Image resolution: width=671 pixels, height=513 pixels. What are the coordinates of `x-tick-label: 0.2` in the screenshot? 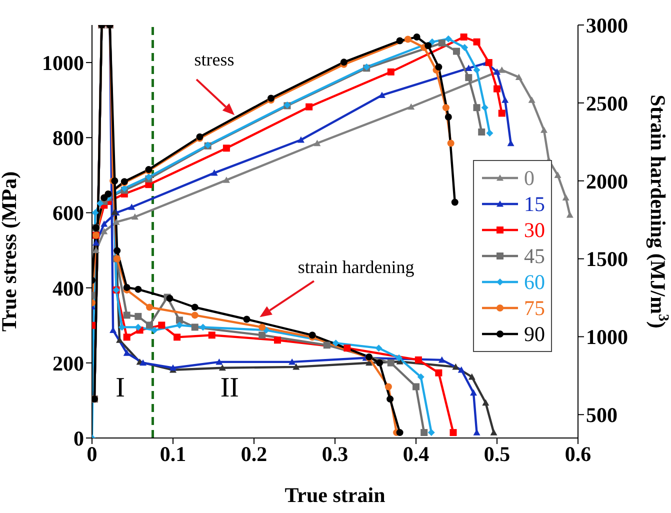 It's located at (254, 454).